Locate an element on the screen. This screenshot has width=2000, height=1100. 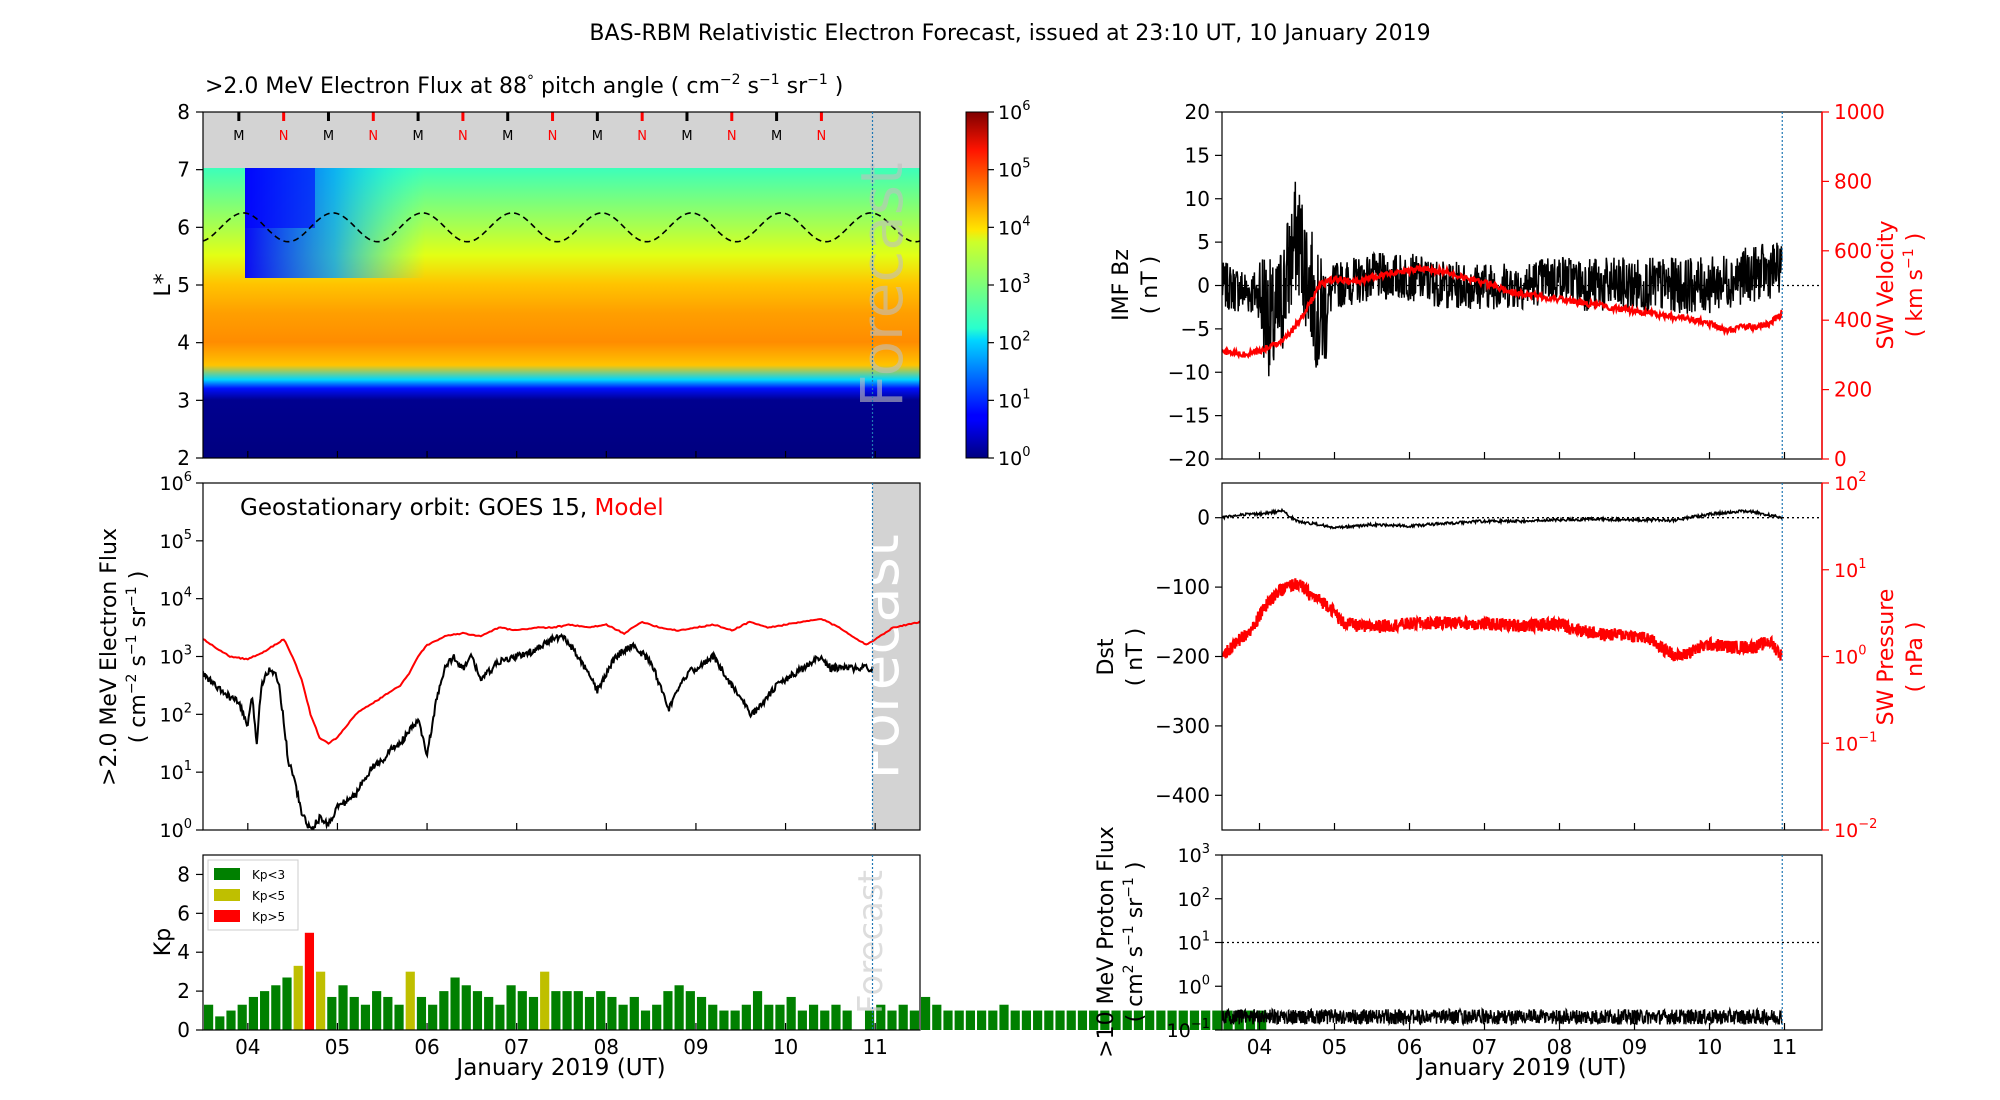
proton-ylabel: >10 MeV Proton Flux is located at coordinates (1106, 942).